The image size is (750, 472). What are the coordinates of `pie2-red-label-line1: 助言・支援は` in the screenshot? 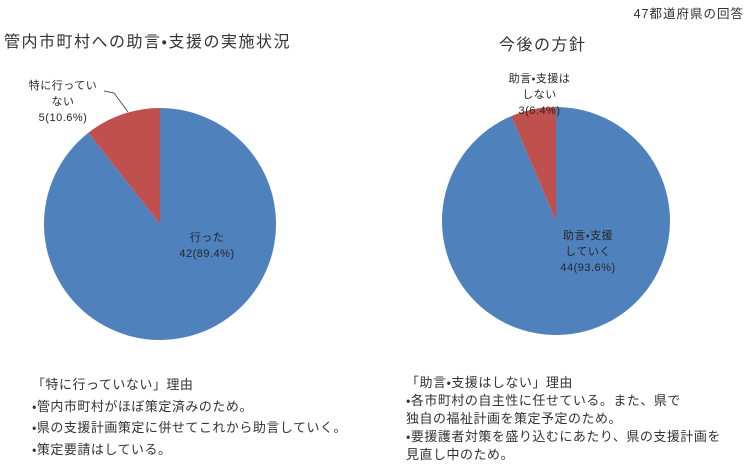 It's located at (539, 79).